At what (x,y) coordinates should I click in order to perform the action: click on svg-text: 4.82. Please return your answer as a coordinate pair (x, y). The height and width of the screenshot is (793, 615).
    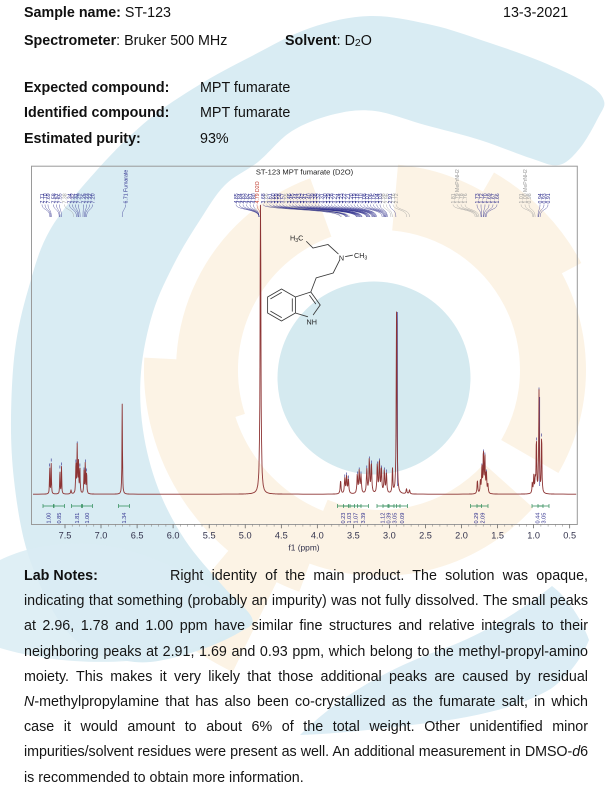
    Looking at the image, I should click on (248, 198).